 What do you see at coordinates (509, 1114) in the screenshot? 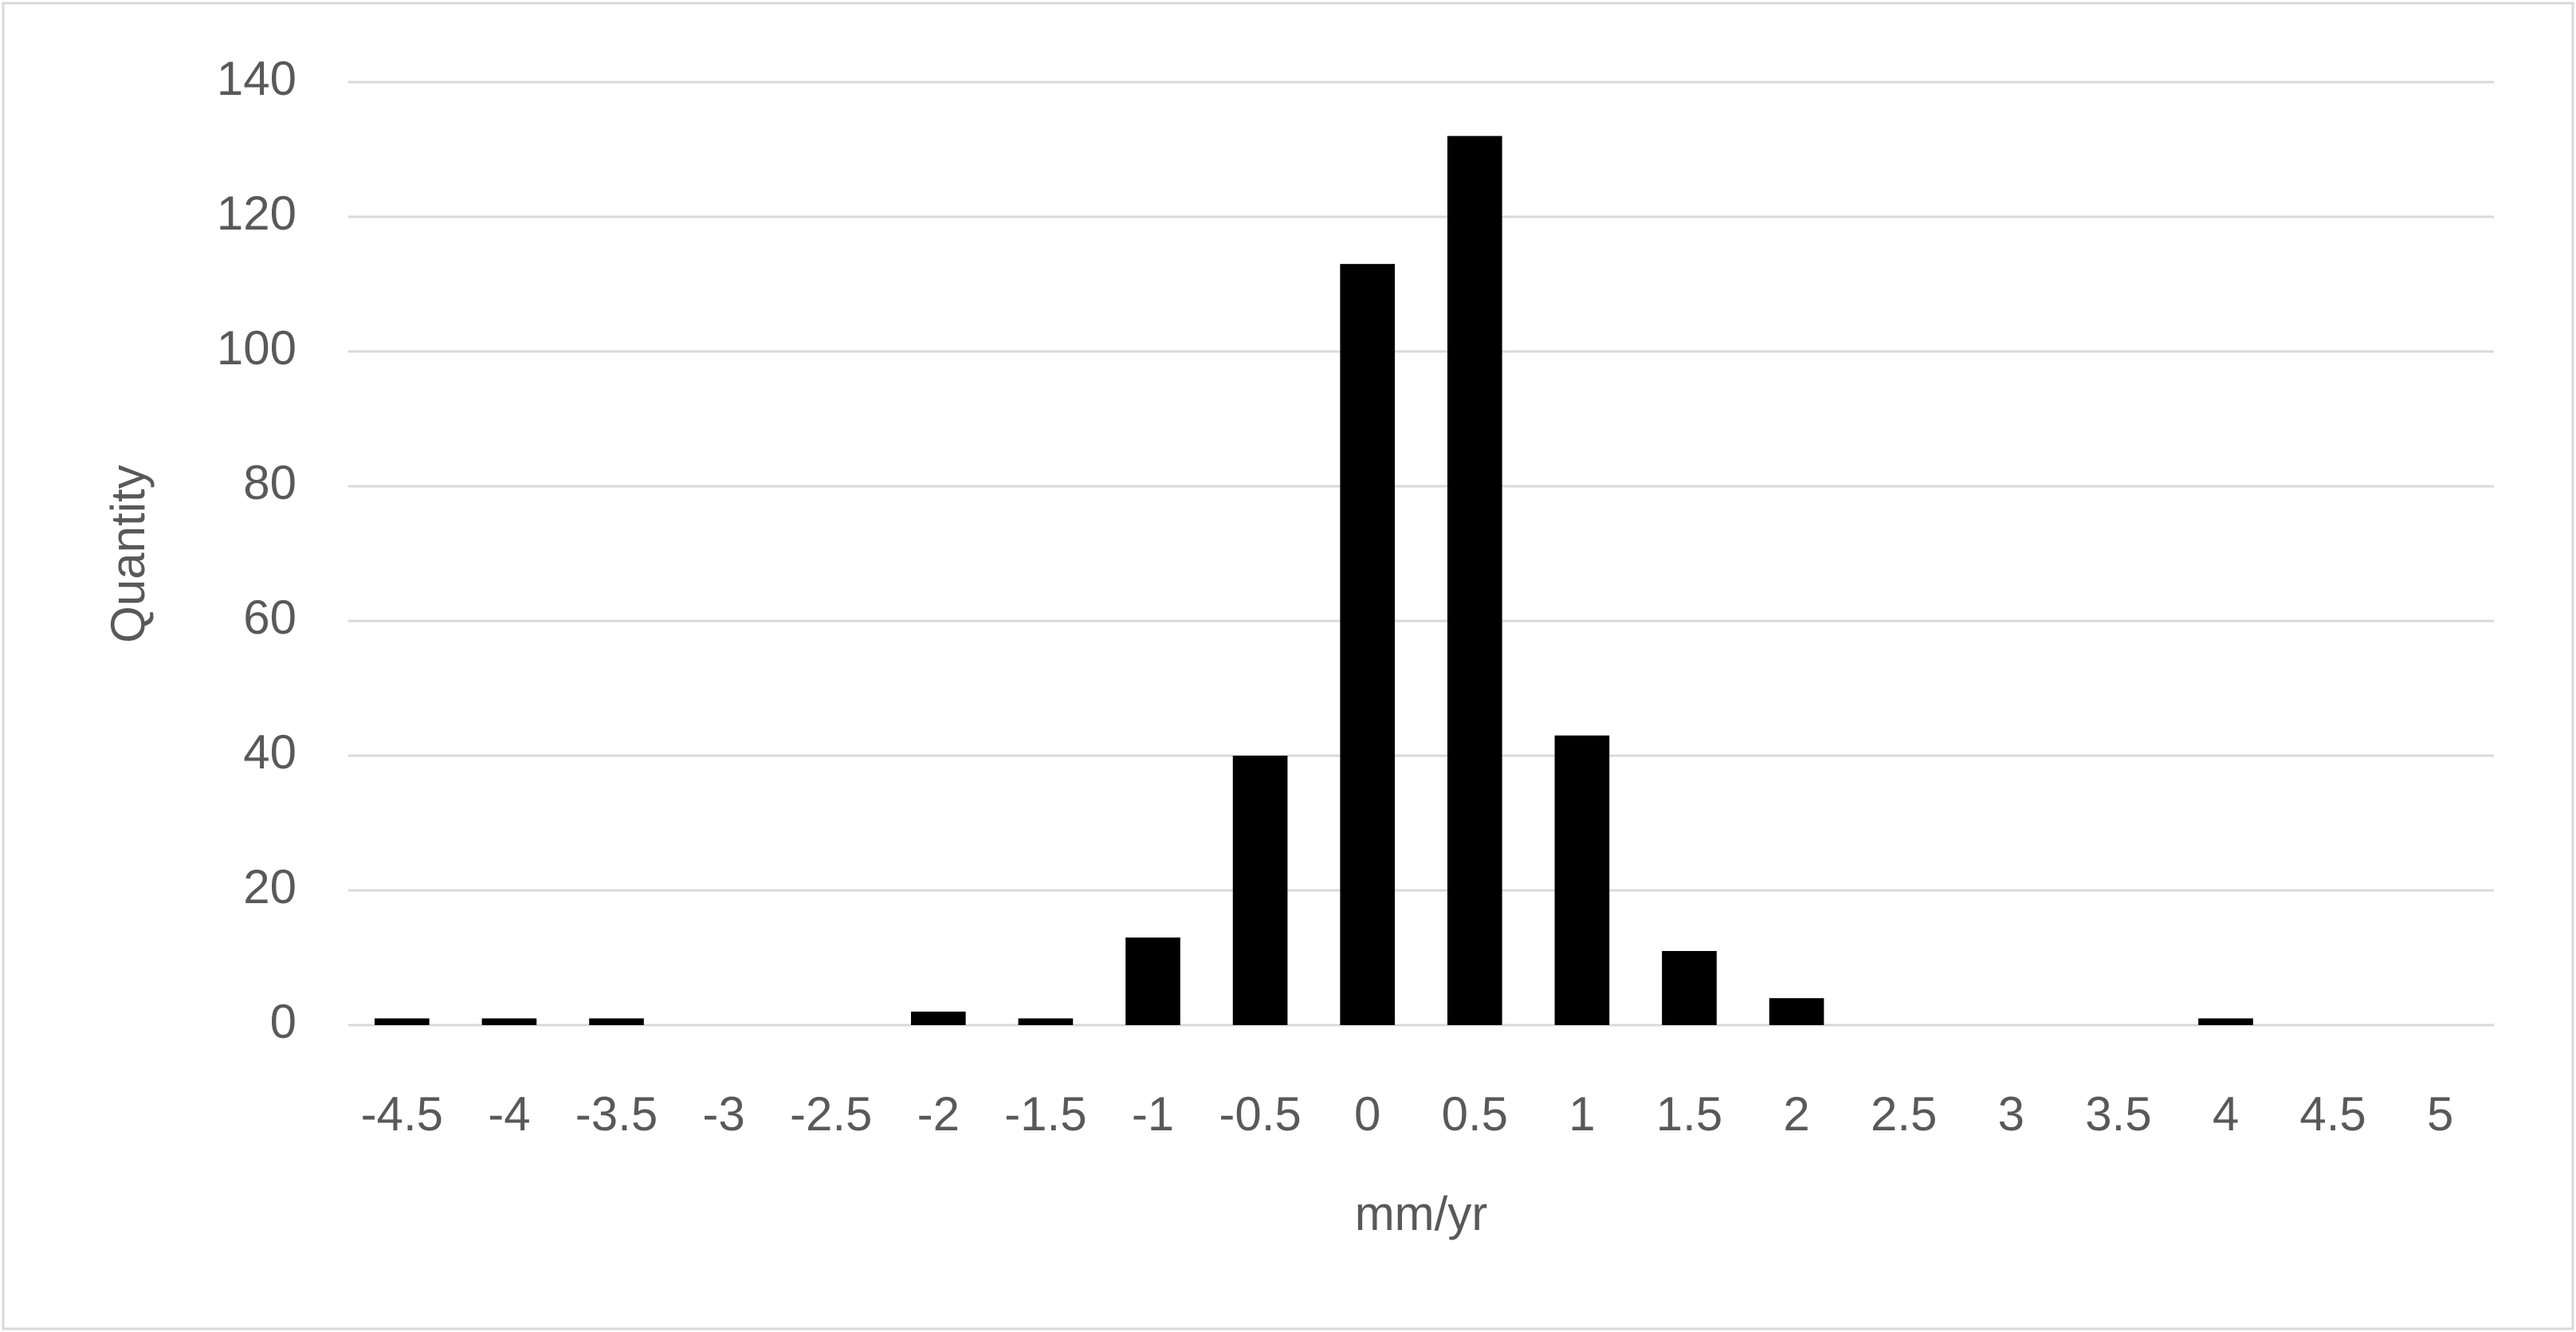
I see `x-tick-label: -4` at bounding box center [509, 1114].